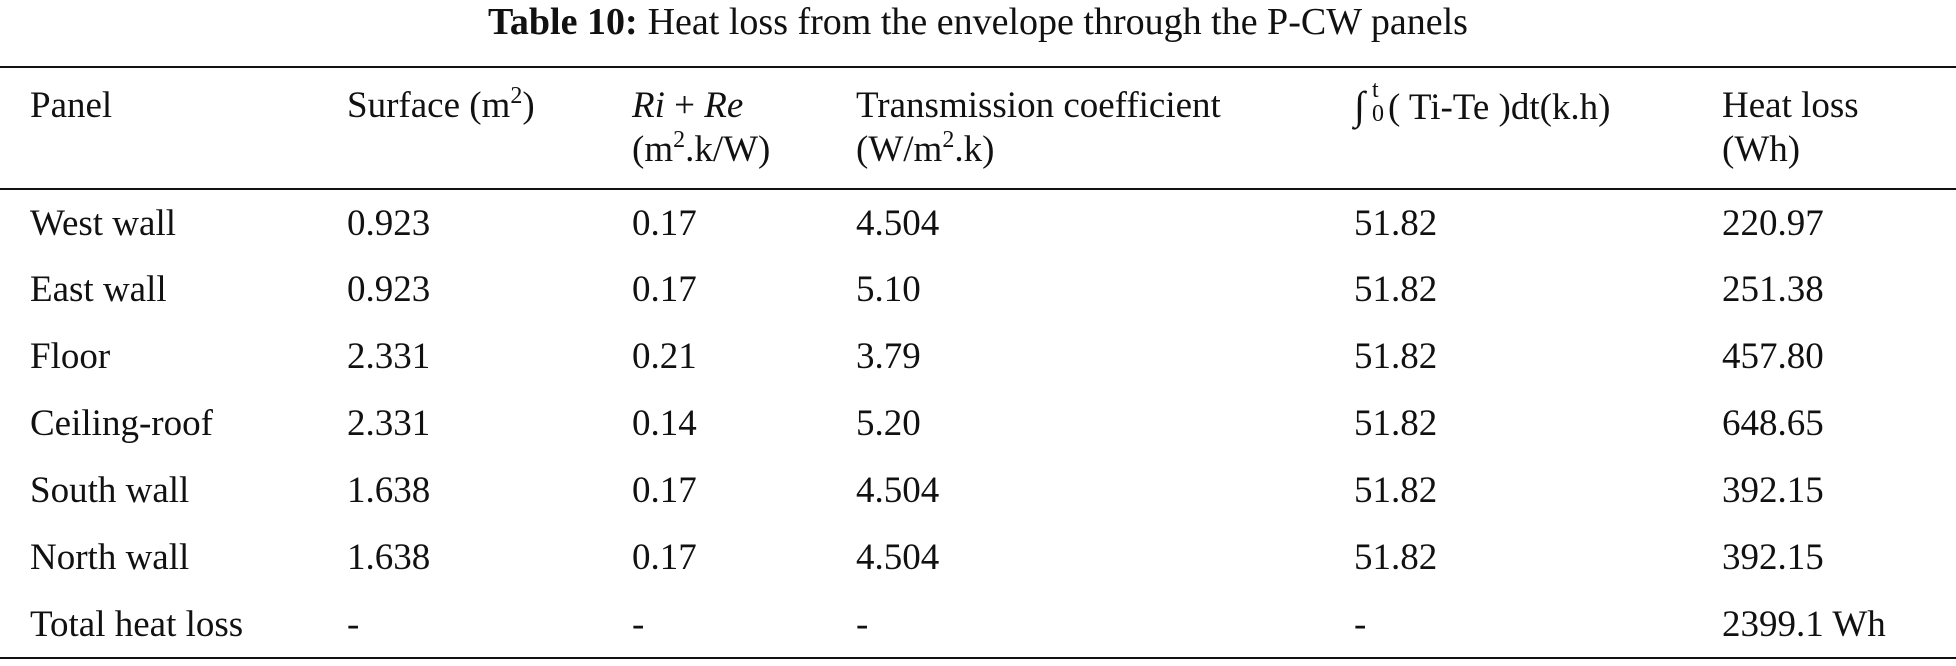 The image size is (1956, 666). I want to click on header-cell: ∫ t 0( Ti-Te )dt(k.h), so click(1482, 102).